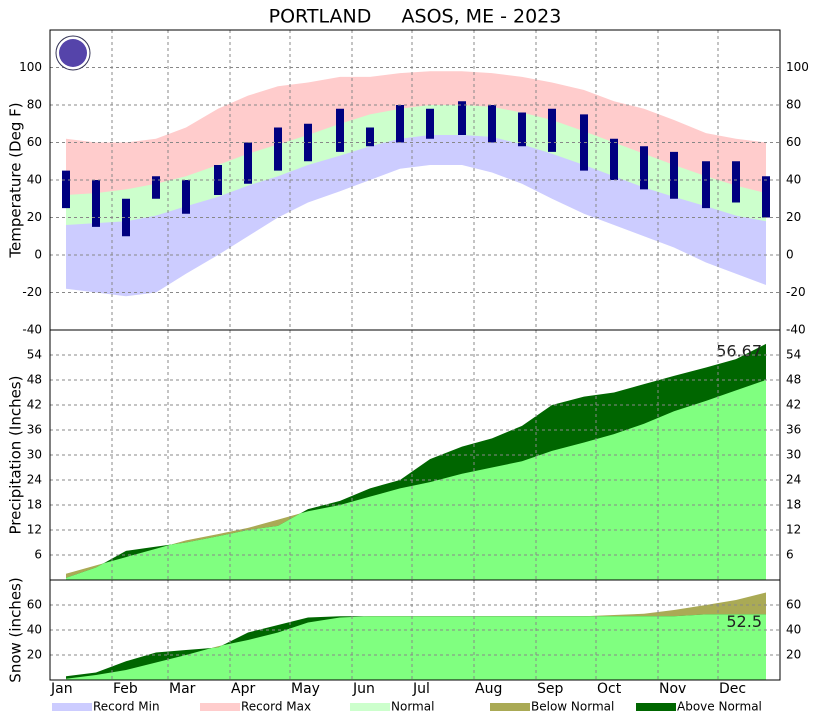 The height and width of the screenshot is (720, 830). I want to click on legend-label: Record Min, so click(126, 707).